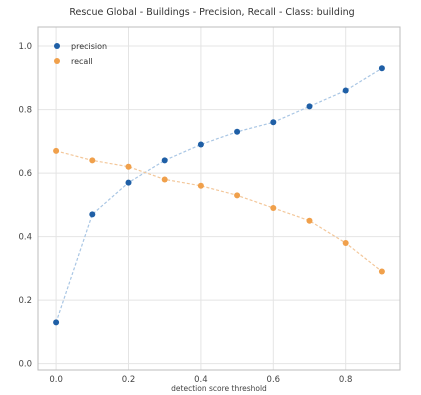 This screenshot has height=395, width=421. What do you see at coordinates (219, 388) in the screenshot?
I see `x-axis-label: detection score threshold` at bounding box center [219, 388].